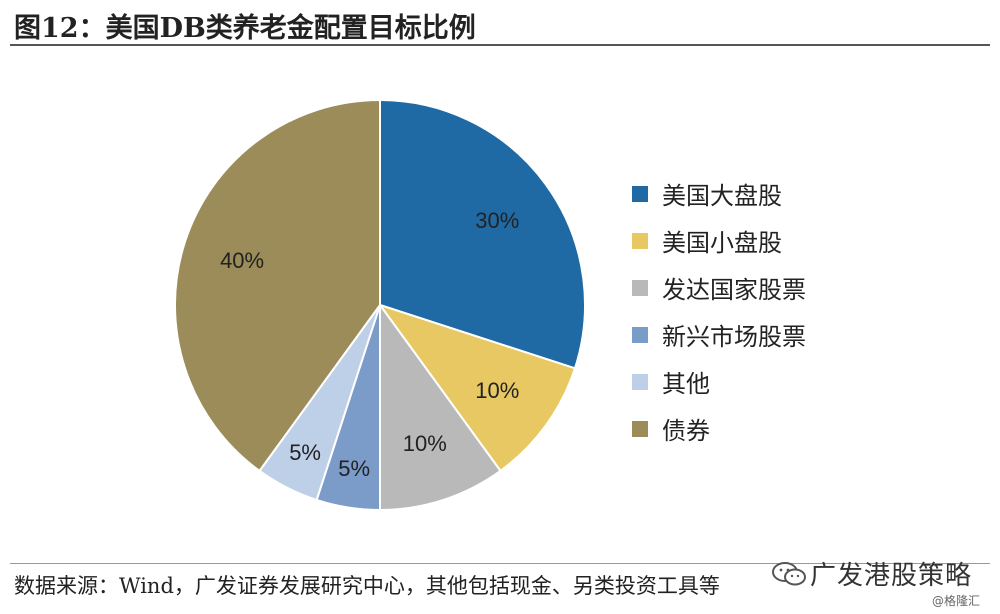 The width and height of the screenshot is (1000, 614). I want to click on legend-label: 美国小盘股, so click(722, 243).